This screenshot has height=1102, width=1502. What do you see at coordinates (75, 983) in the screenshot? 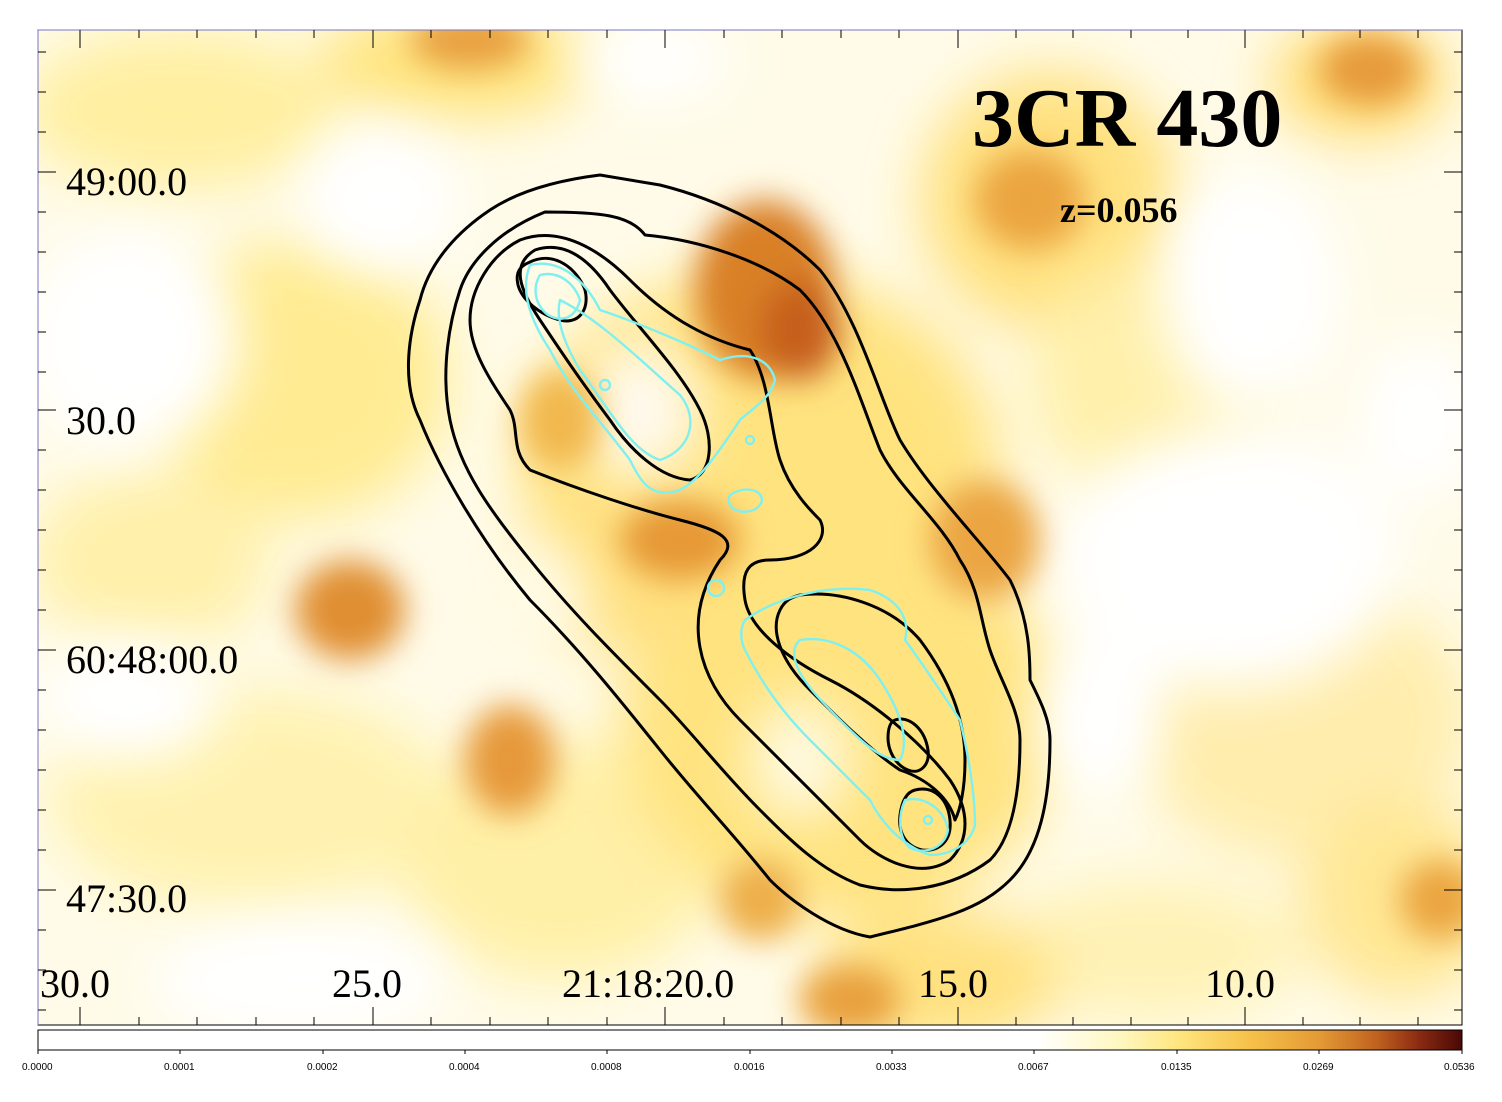
I see `ra-label-30: 30.0` at bounding box center [75, 983].